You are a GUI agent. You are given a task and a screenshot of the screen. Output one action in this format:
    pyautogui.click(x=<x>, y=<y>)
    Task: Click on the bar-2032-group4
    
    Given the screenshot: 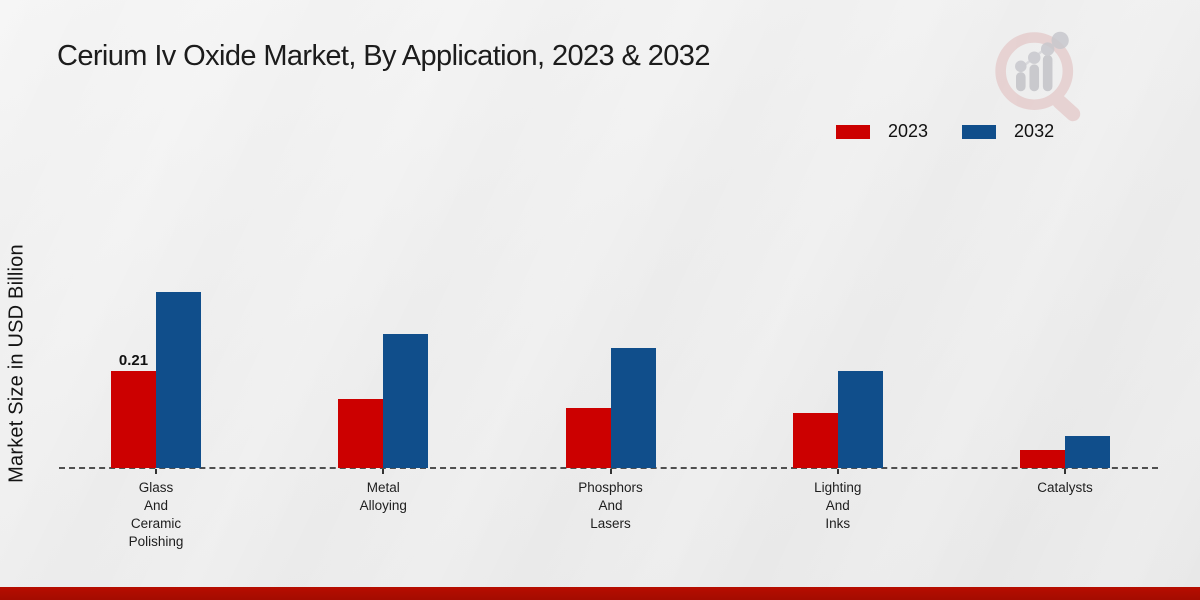 What is the action you would take?
    pyautogui.click(x=860, y=419)
    